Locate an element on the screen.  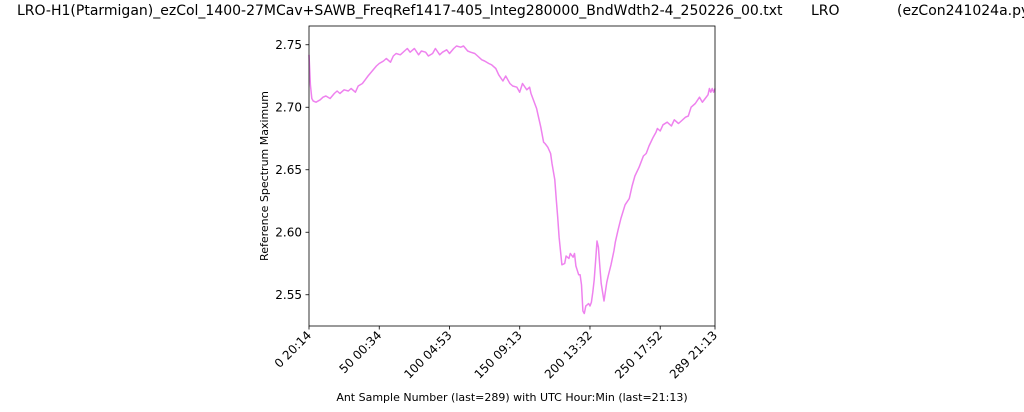
x-tick-label: 100 04:53 is located at coordinates (427, 354).